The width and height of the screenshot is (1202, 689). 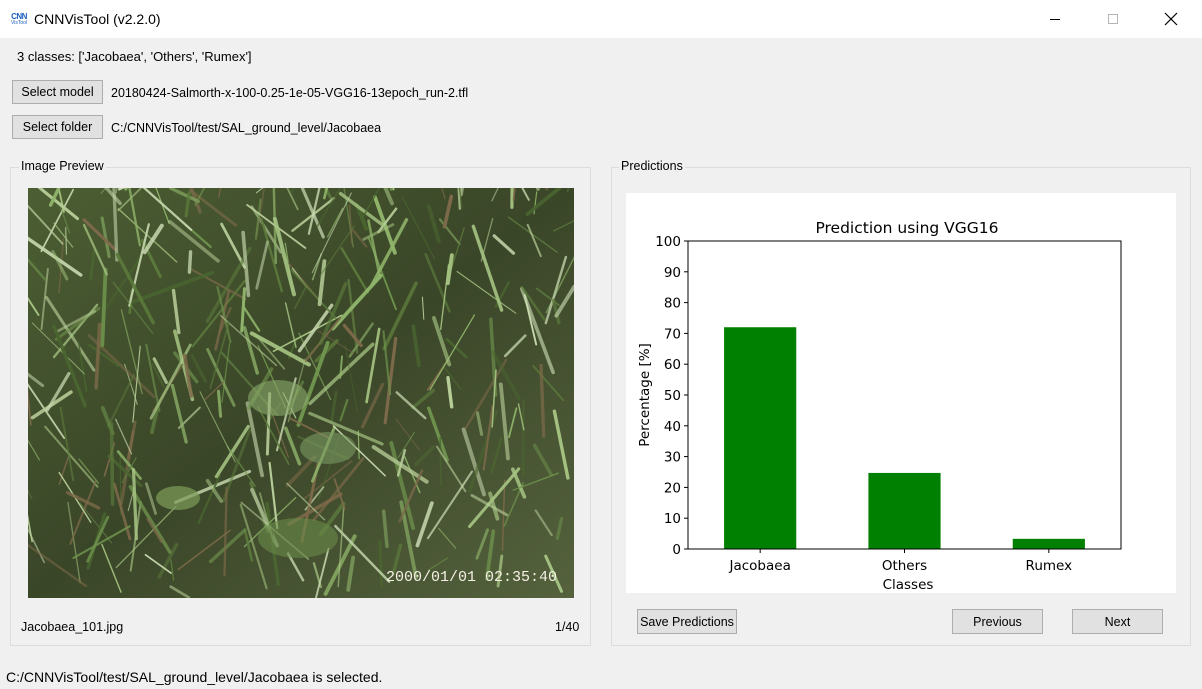 I want to click on close-button, so click(x=1171, y=19).